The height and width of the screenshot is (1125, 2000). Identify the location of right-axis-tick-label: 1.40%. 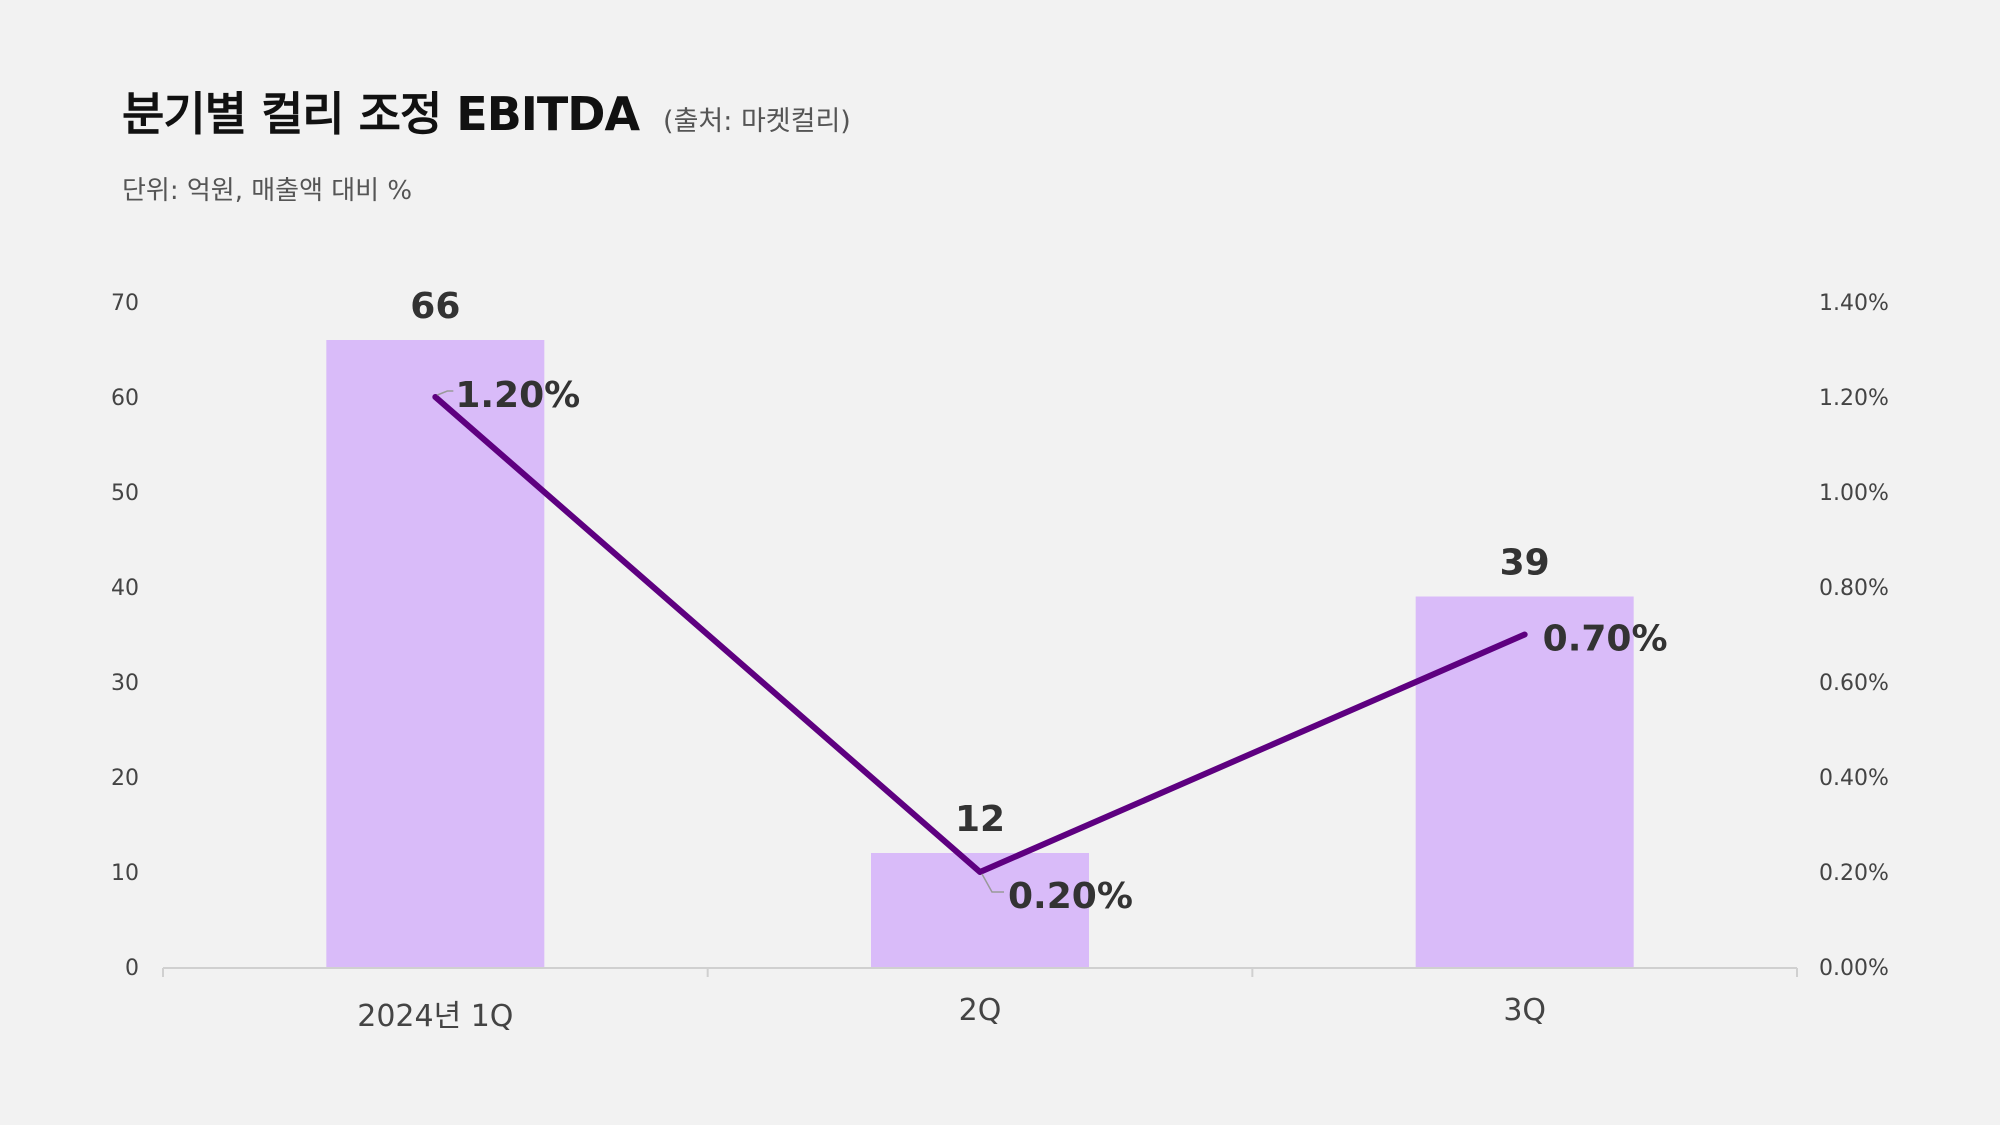
(1854, 303).